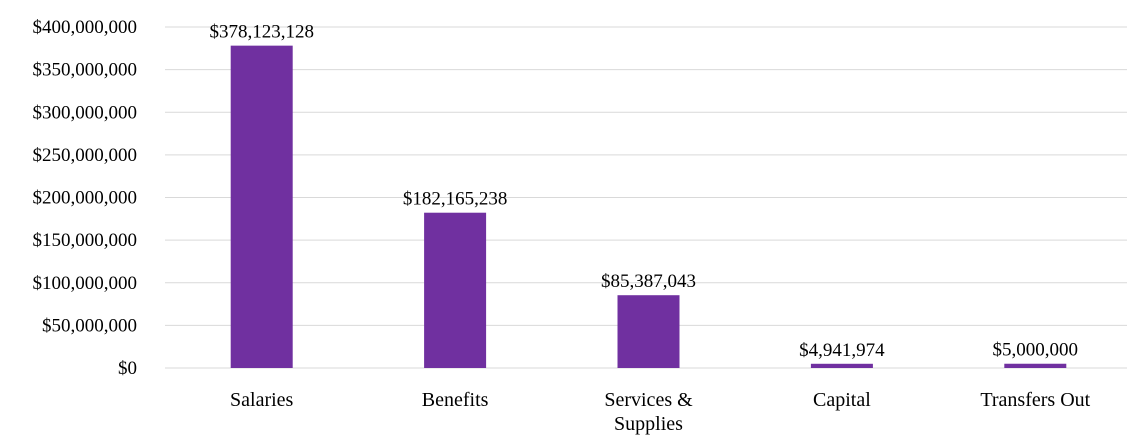  Describe the element at coordinates (1036, 350) in the screenshot. I see `data-label: $5,000,000` at that location.